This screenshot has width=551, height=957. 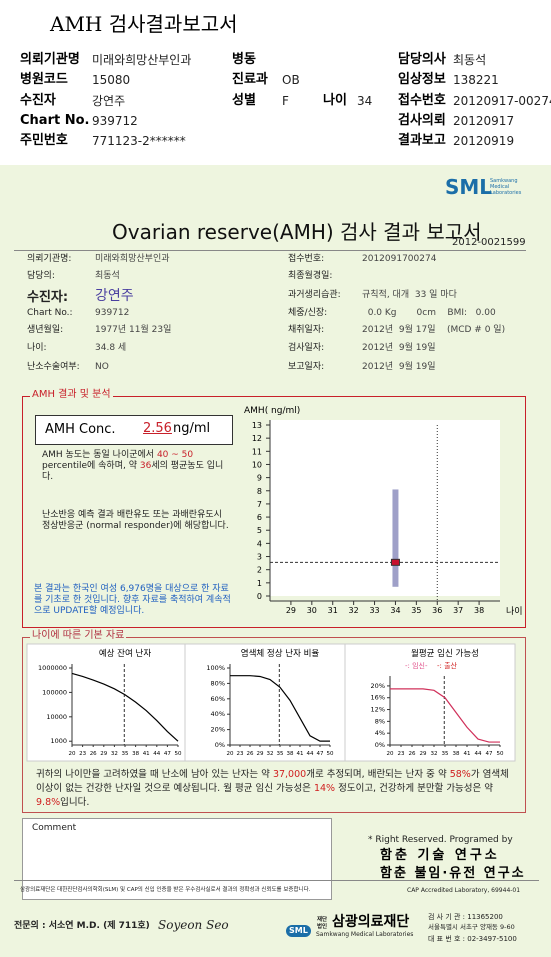 What do you see at coordinates (401, 754) in the screenshot?
I see `x-tick-label: 23` at bounding box center [401, 754].